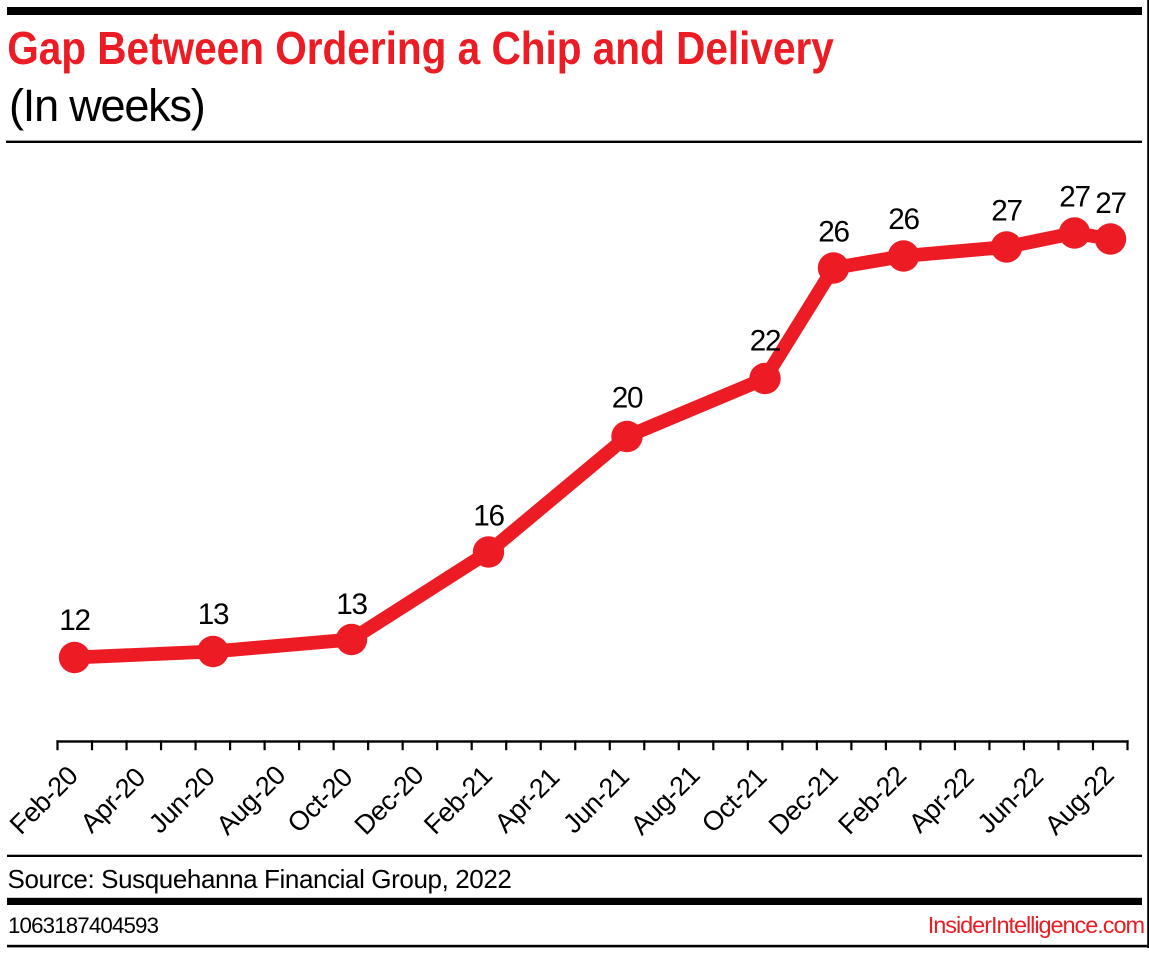  Describe the element at coordinates (627, 398) in the screenshot. I see `svg-text: 20` at that location.